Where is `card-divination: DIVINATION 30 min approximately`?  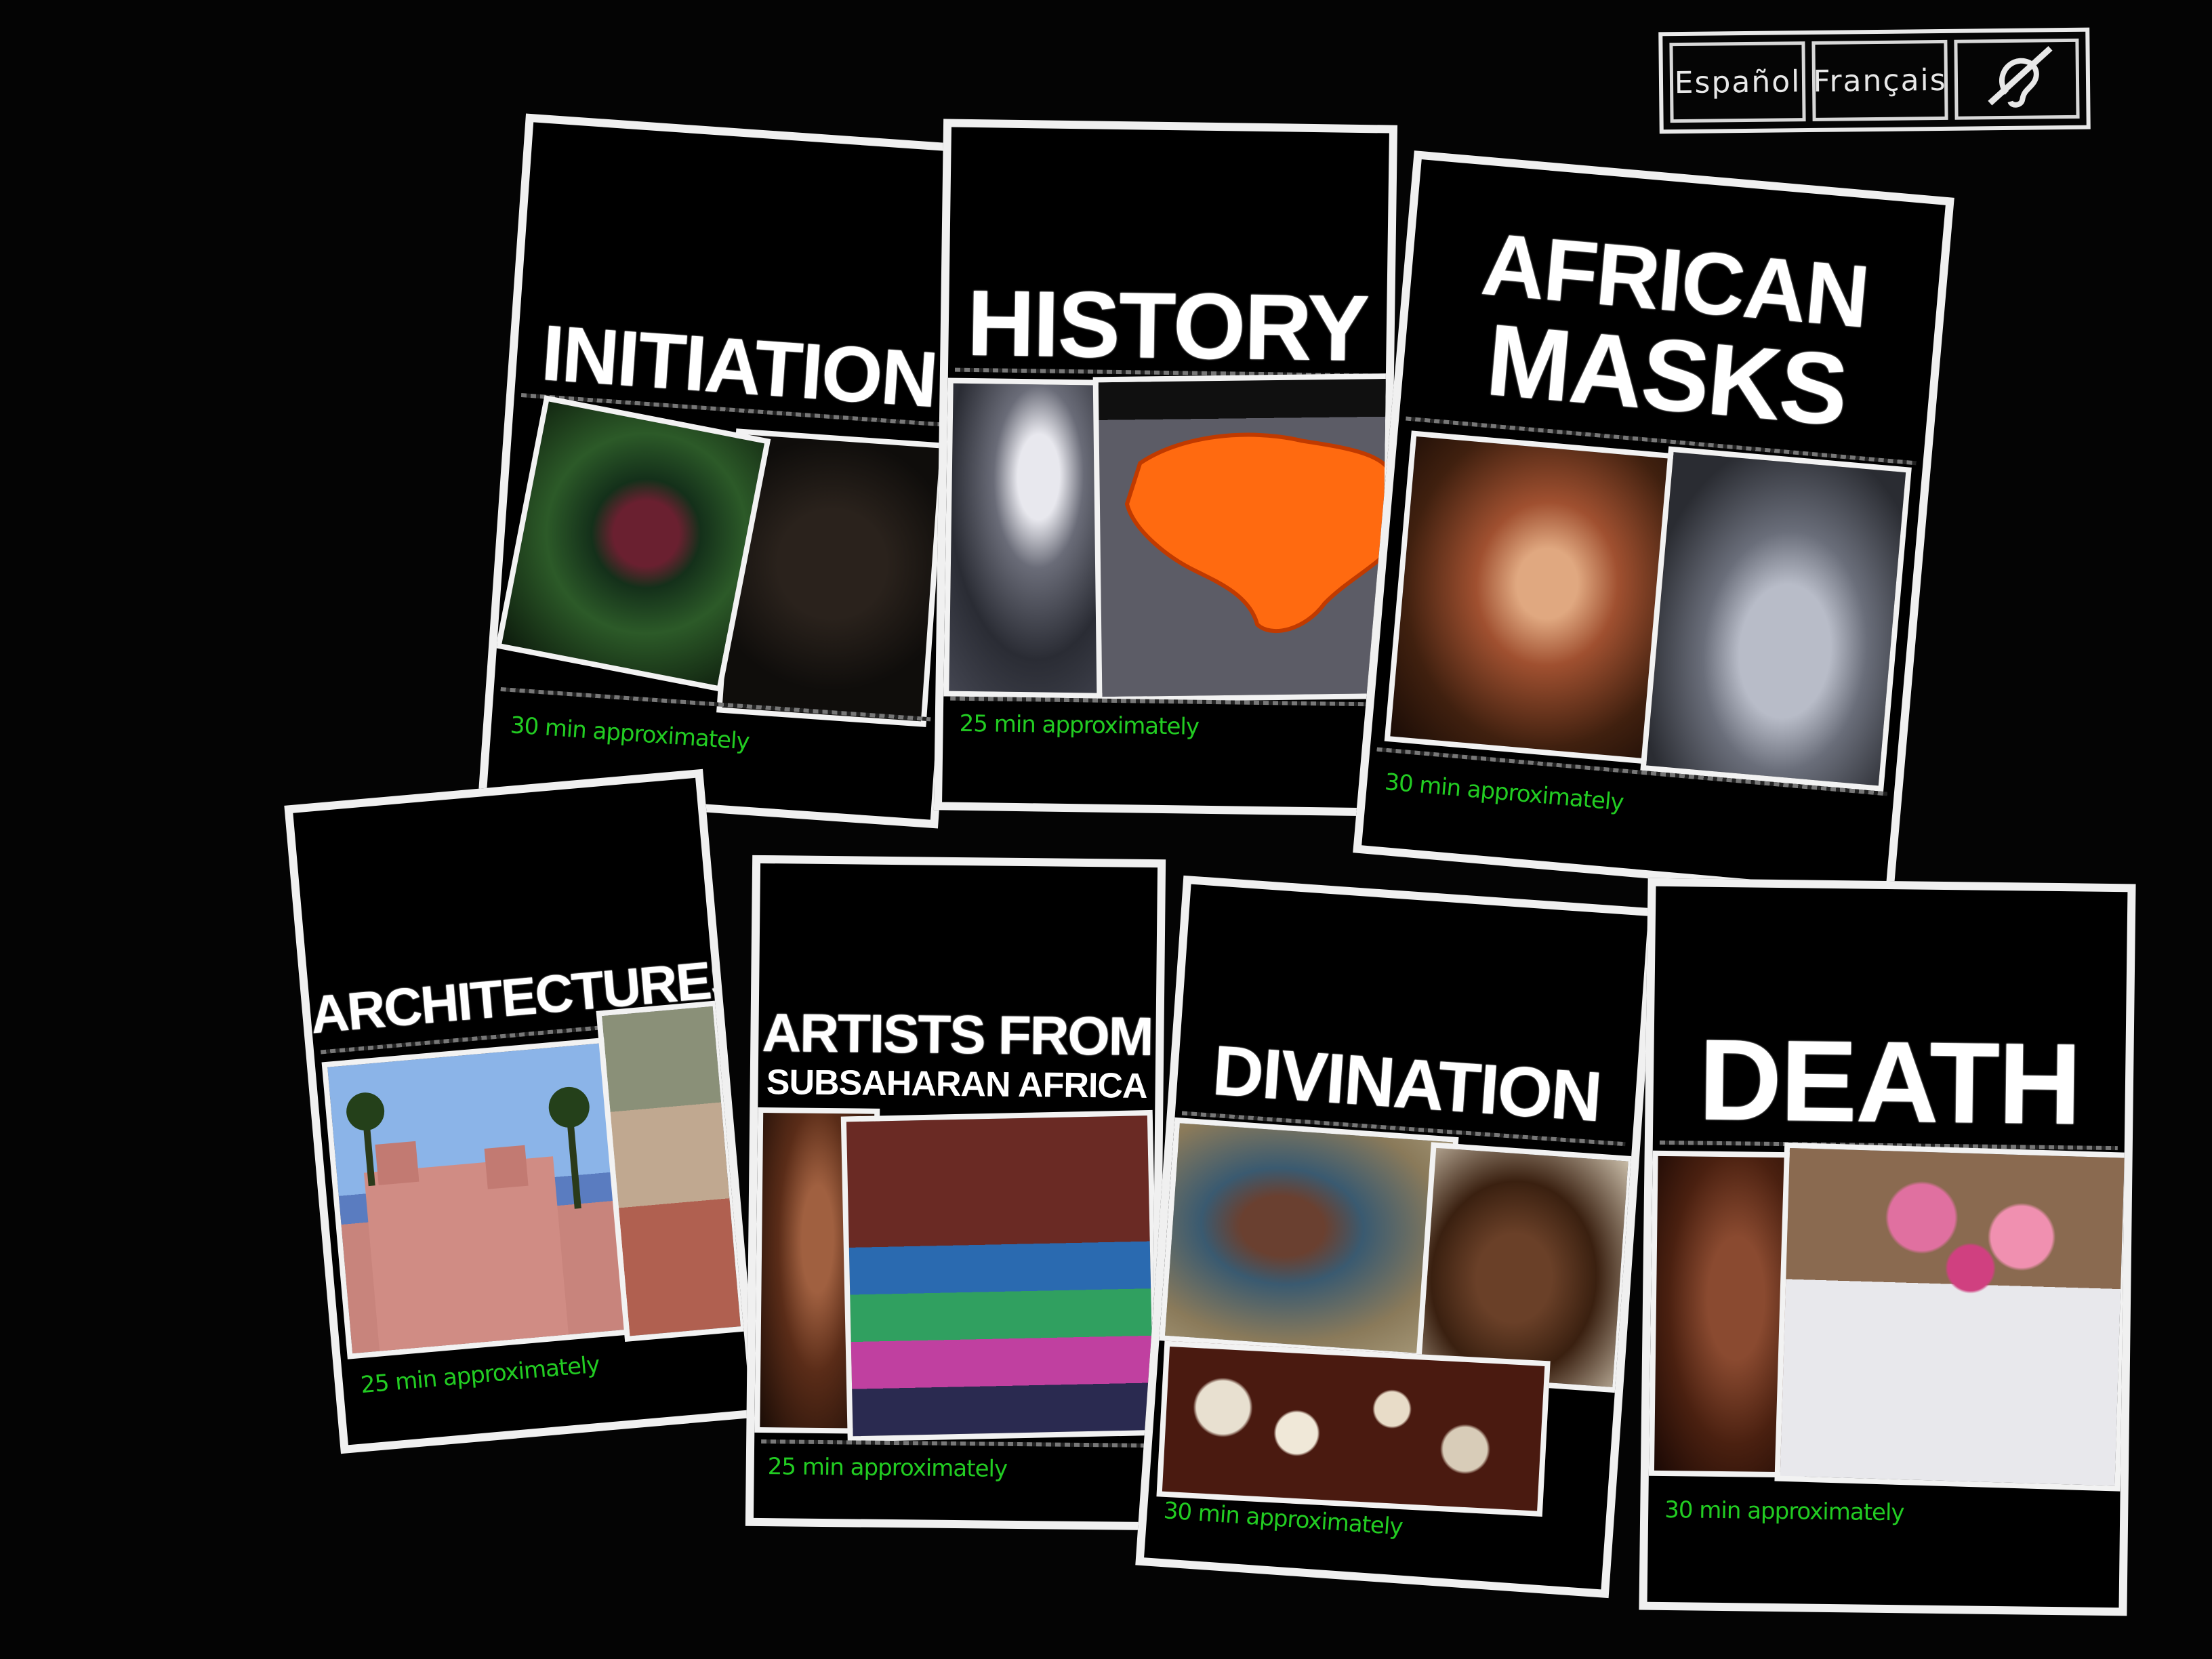
card-divination: DIVINATION 30 min approximately is located at coordinates (1396, 1237).